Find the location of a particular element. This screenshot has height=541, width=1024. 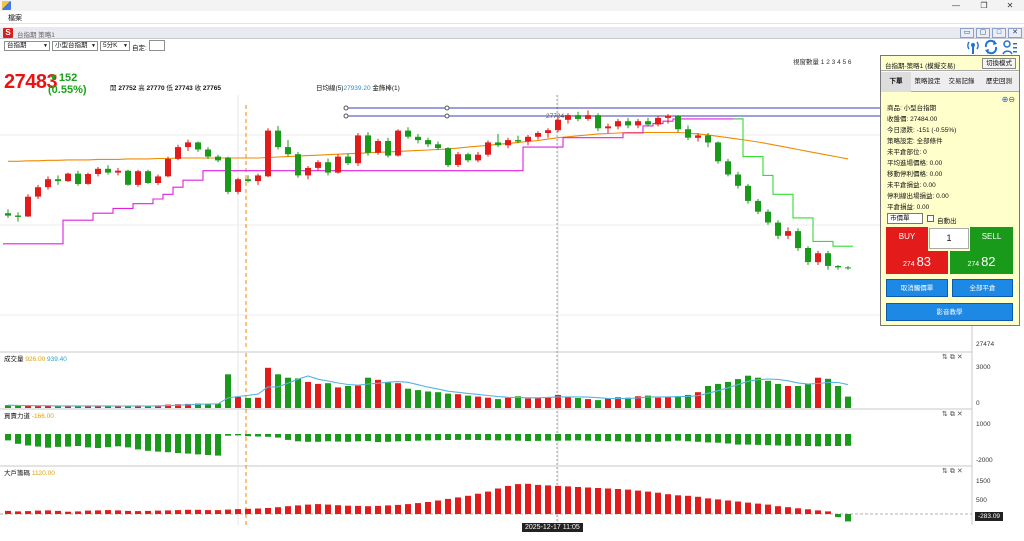

big-pane-tools: ⇅⧉✕ is located at coordinates (953, 471).